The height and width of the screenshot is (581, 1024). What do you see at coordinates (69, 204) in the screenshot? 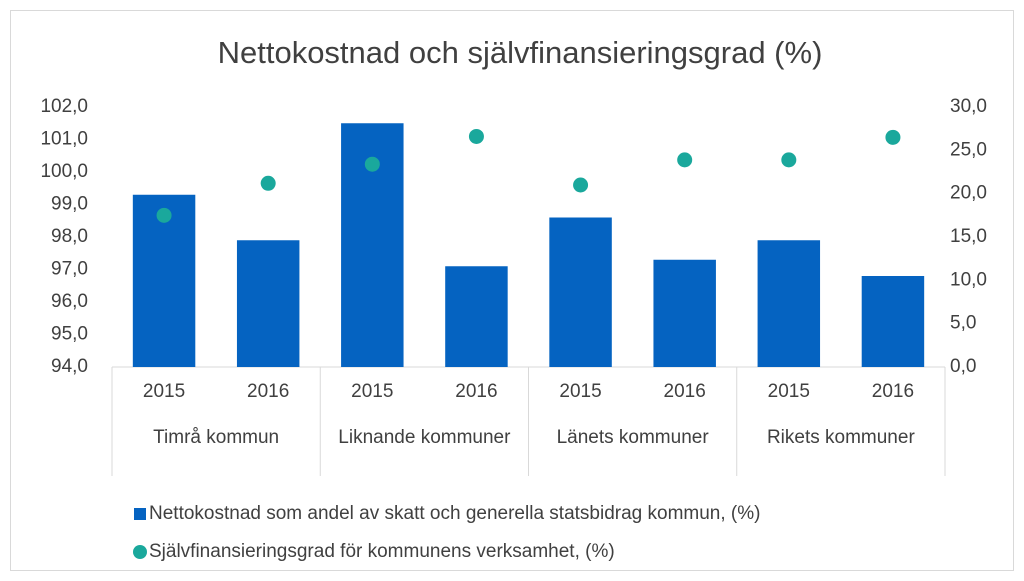
I see `y-tick-label: 99,0` at bounding box center [69, 204].